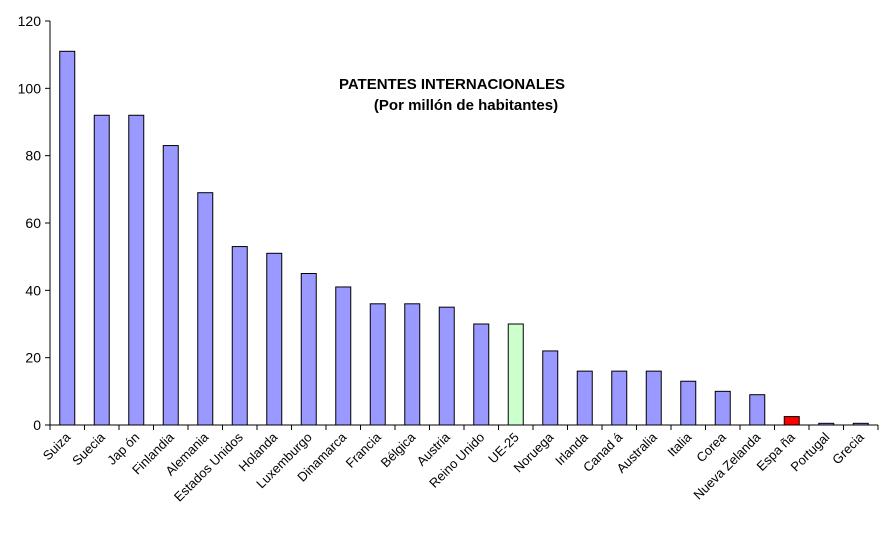 This screenshot has width=883, height=534. Describe the element at coordinates (33, 358) in the screenshot. I see `y-tick-label: 20` at that location.